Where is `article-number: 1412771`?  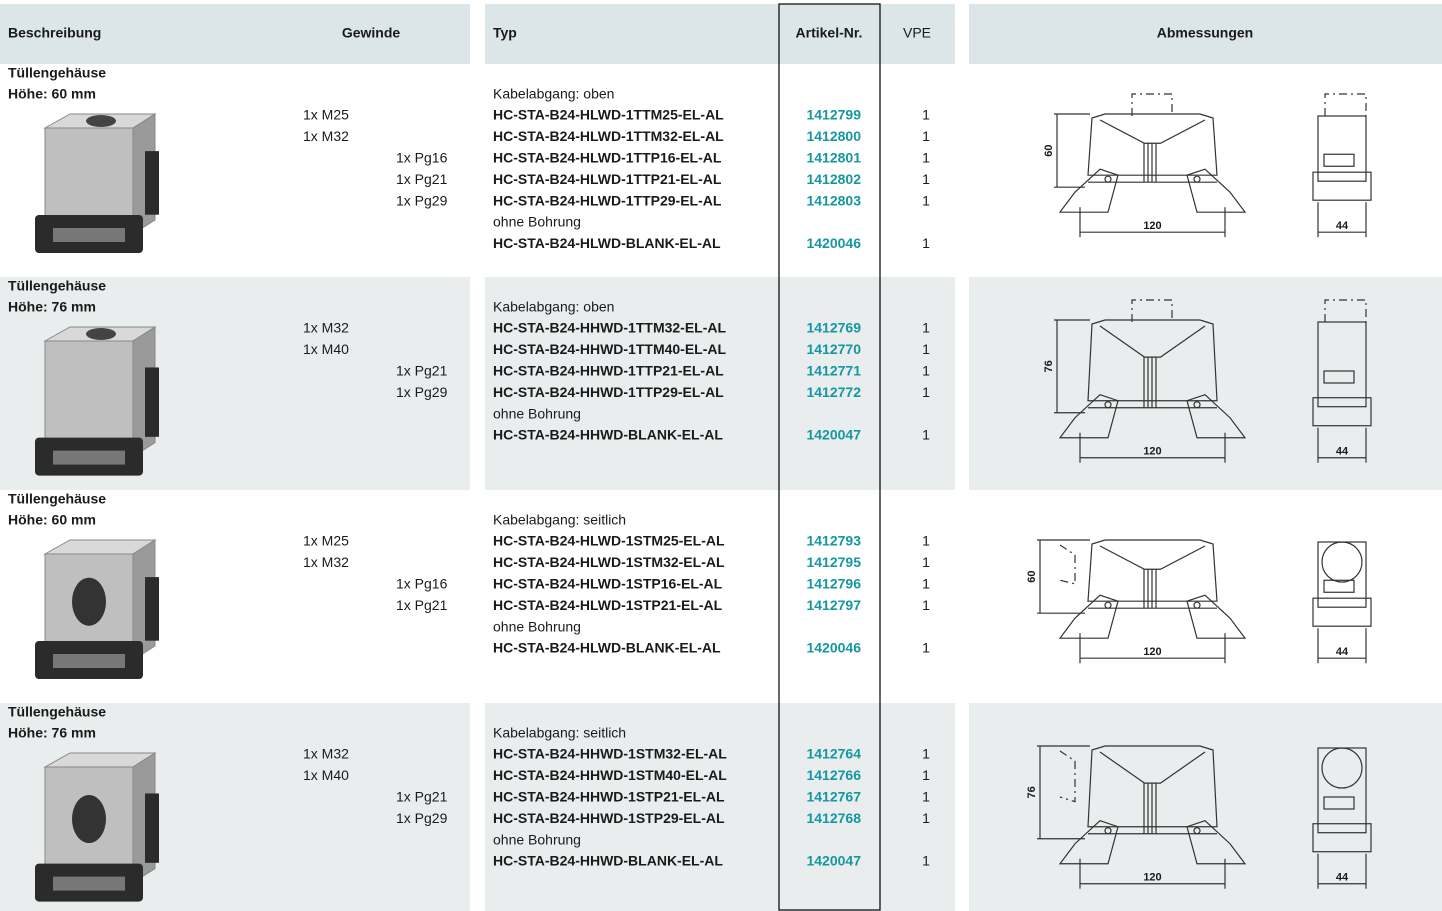
article-number: 1412771 is located at coordinates (833, 371).